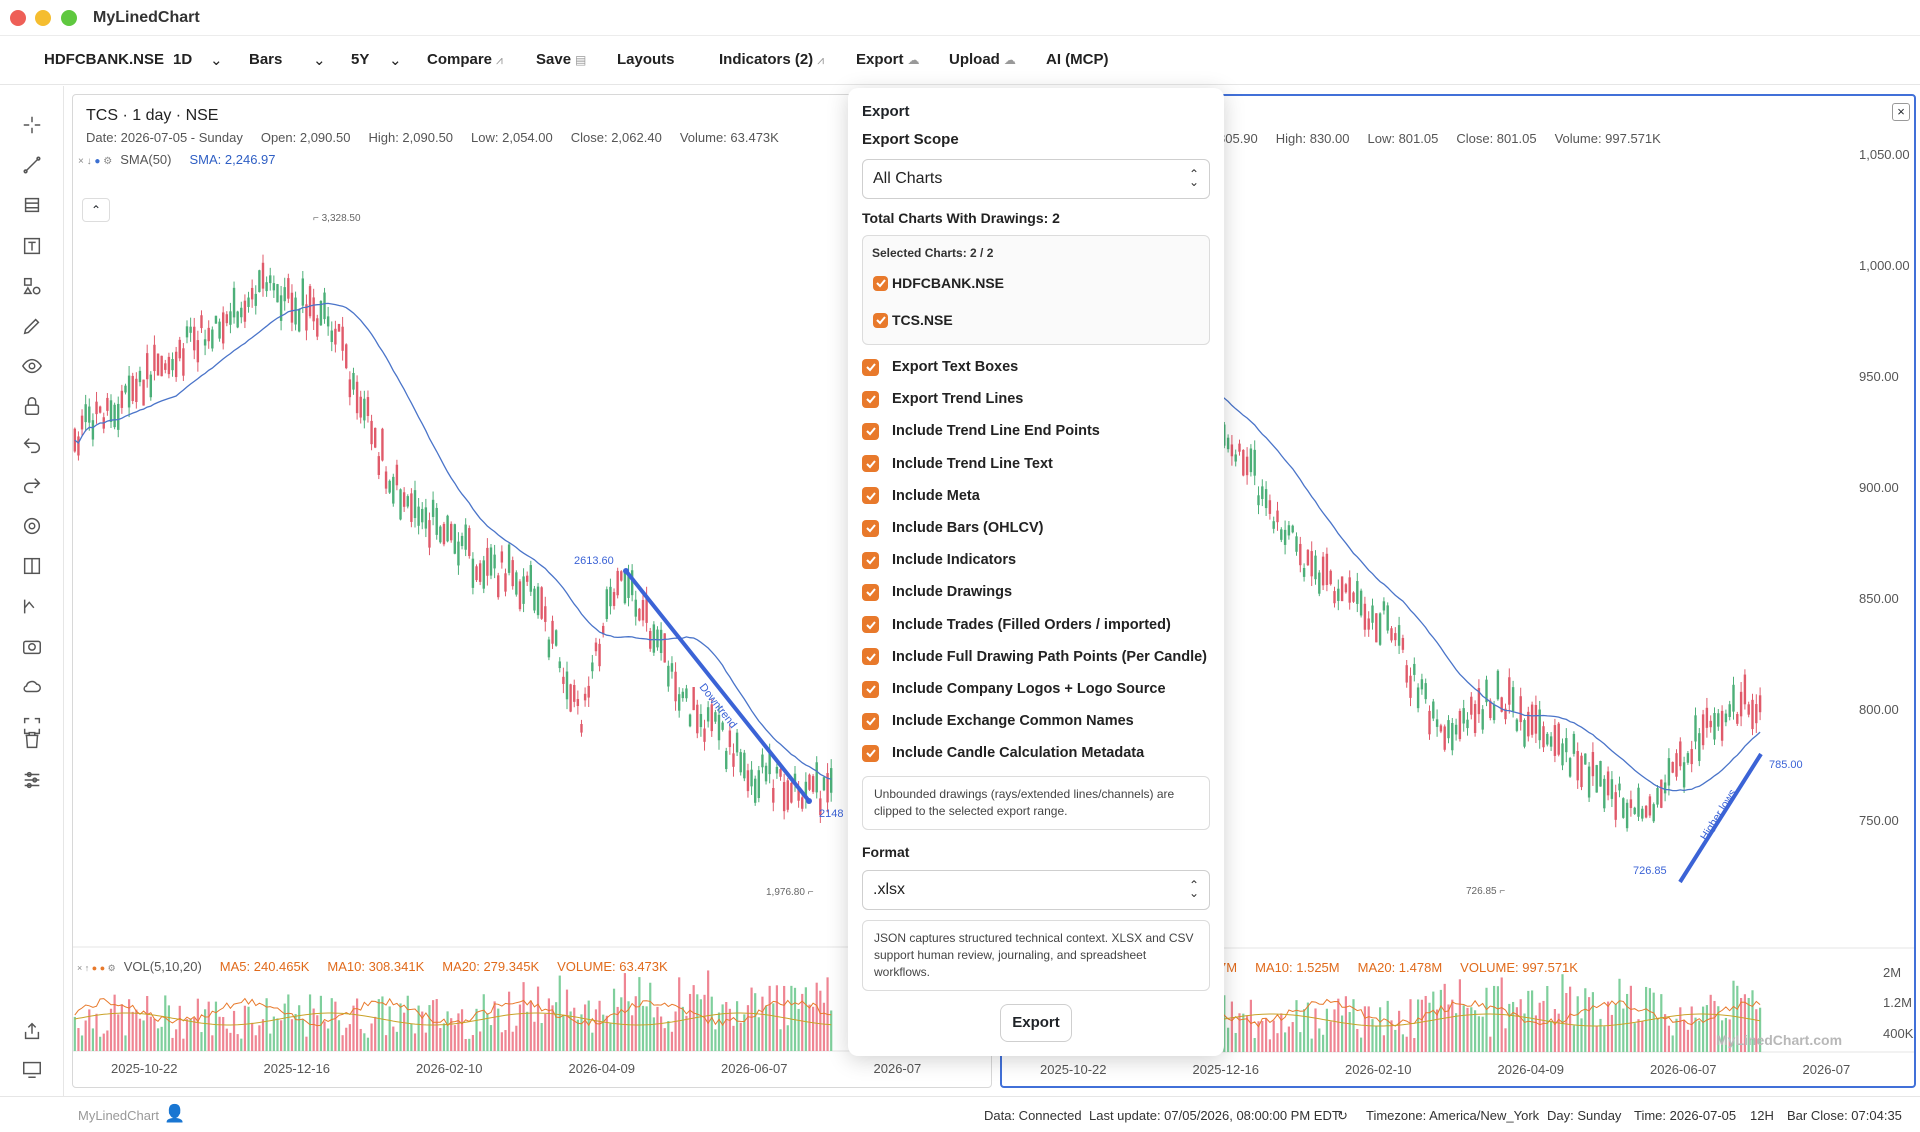  I want to click on trash-icon, so click(32, 740).